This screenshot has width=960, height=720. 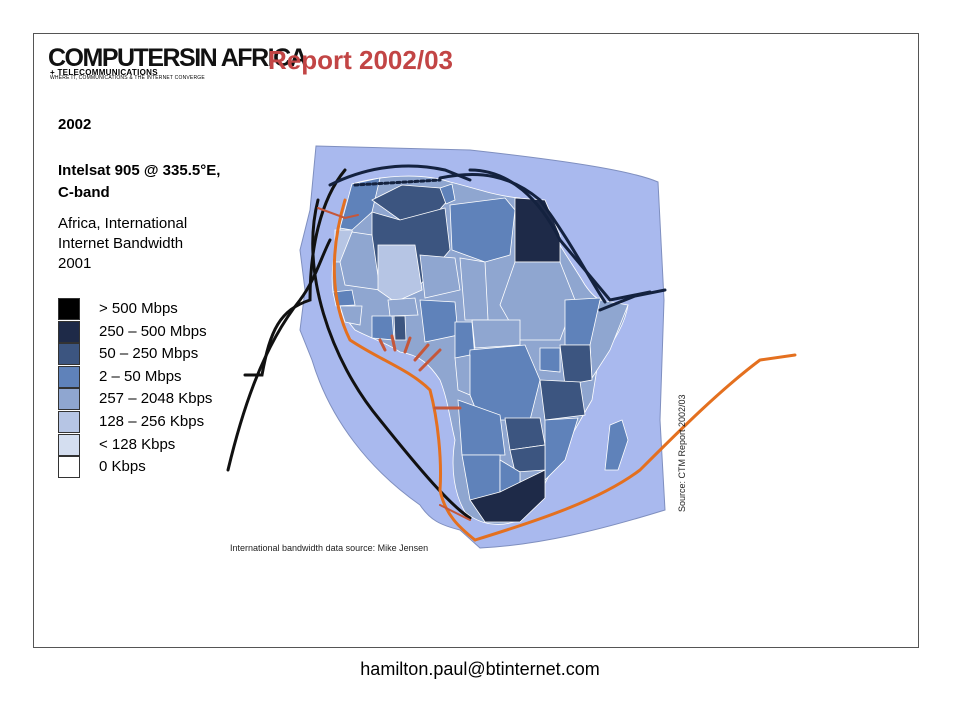 I want to click on country-madagascar, so click(x=616, y=445).